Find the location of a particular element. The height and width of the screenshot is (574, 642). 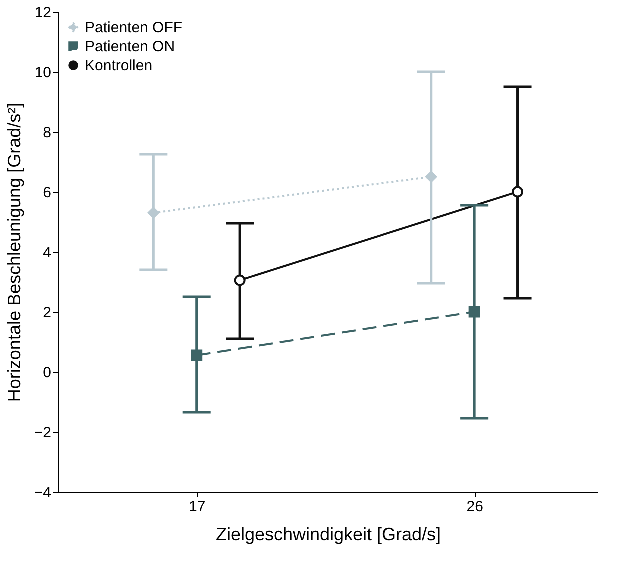

y-tick-label: 2 is located at coordinates (47, 313).